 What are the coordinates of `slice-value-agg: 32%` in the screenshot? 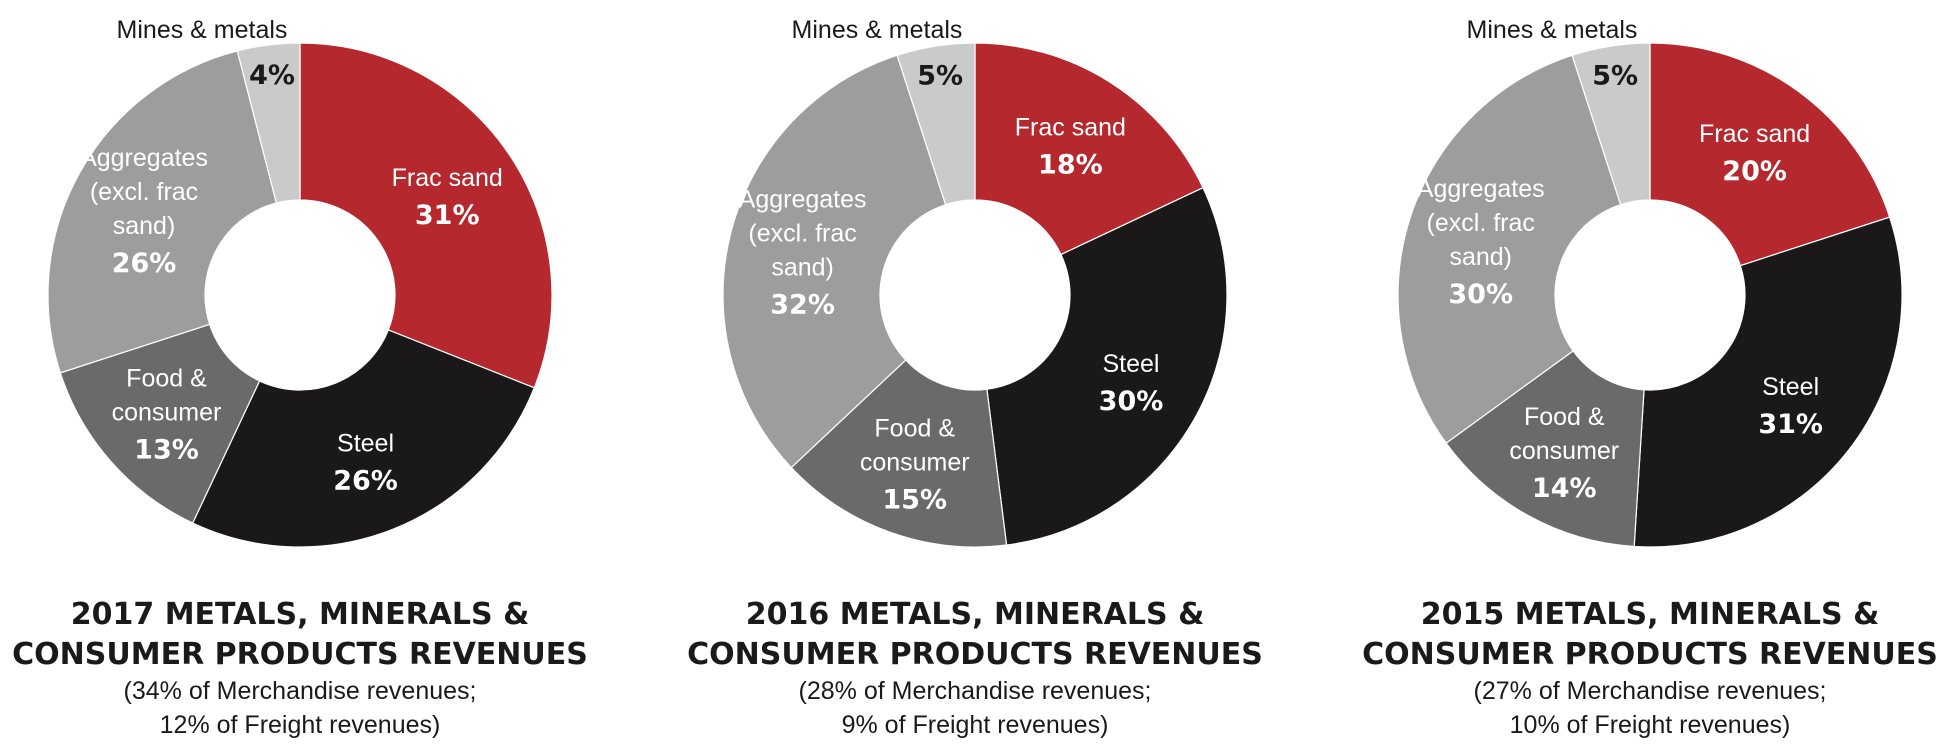 It's located at (802, 305).